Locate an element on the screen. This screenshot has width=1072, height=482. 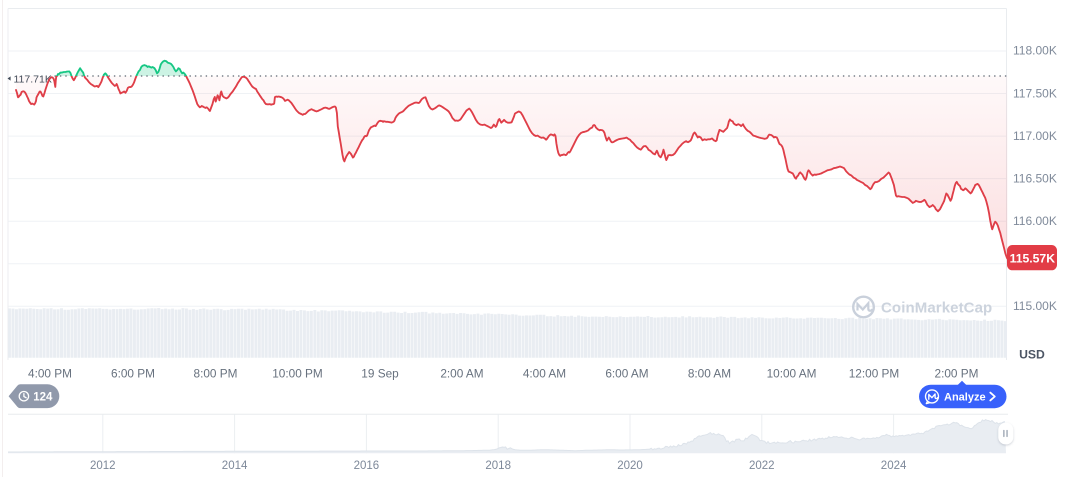
svg-text: 115.00K is located at coordinates (1035, 306).